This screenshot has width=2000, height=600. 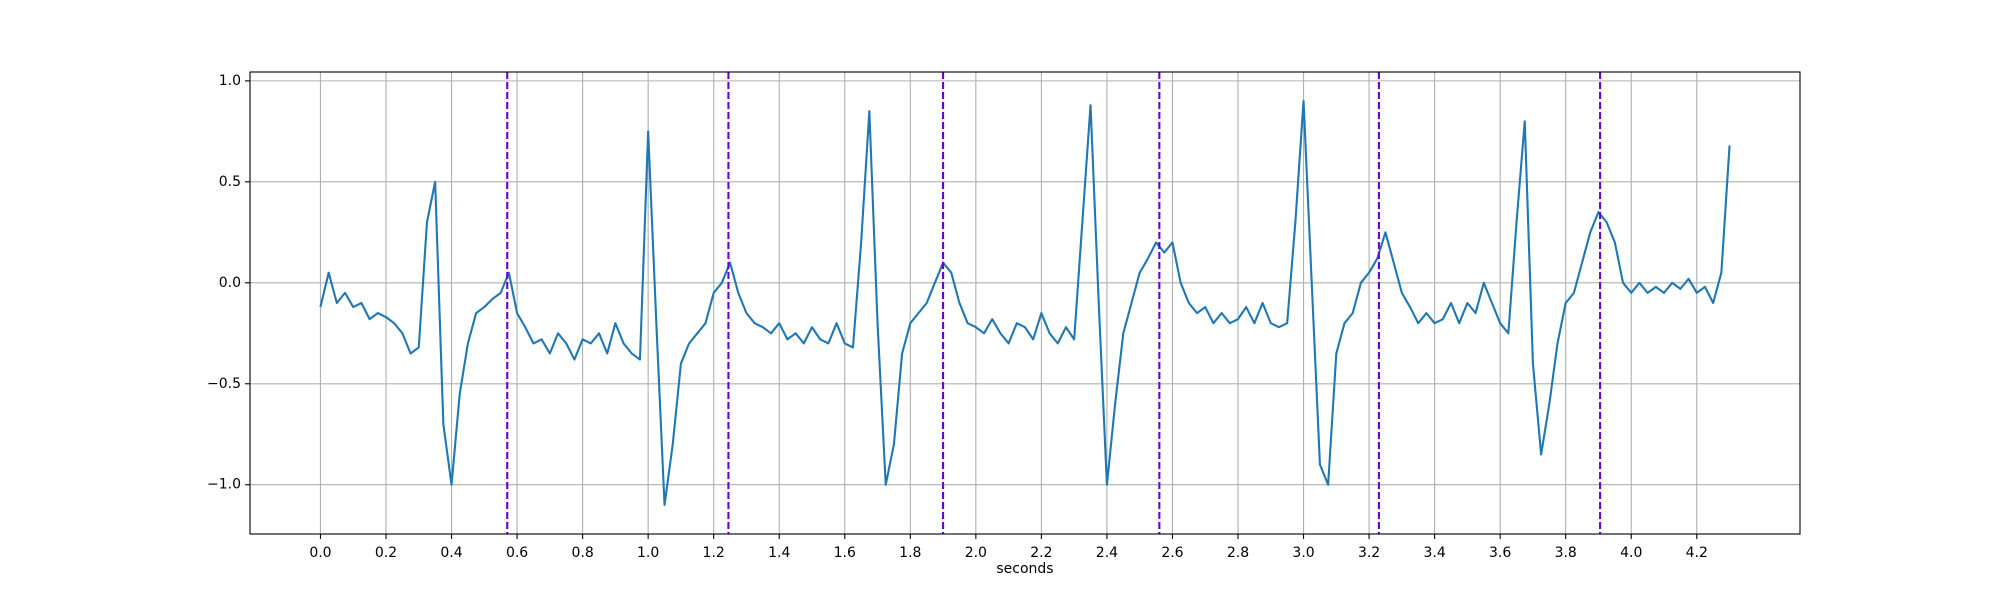 What do you see at coordinates (648, 553) in the screenshot?
I see `x-tick-label: 1.0` at bounding box center [648, 553].